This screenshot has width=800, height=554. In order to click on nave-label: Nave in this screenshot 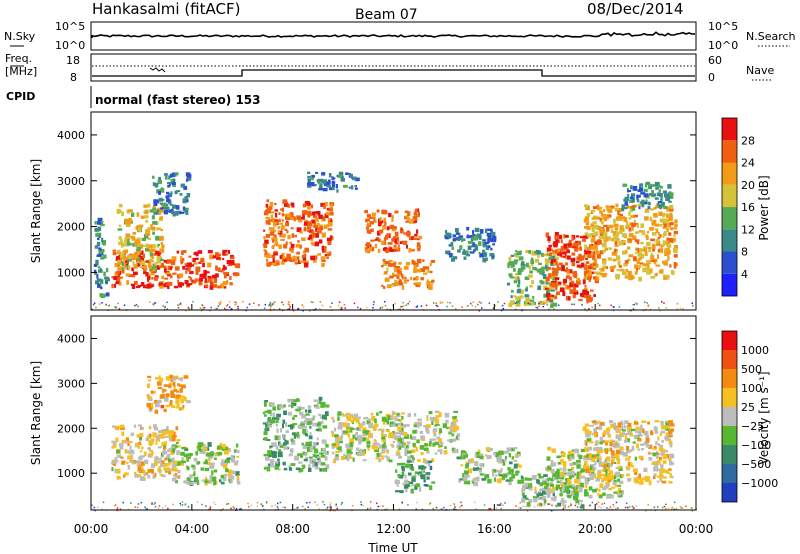, I will do `click(760, 70)`.